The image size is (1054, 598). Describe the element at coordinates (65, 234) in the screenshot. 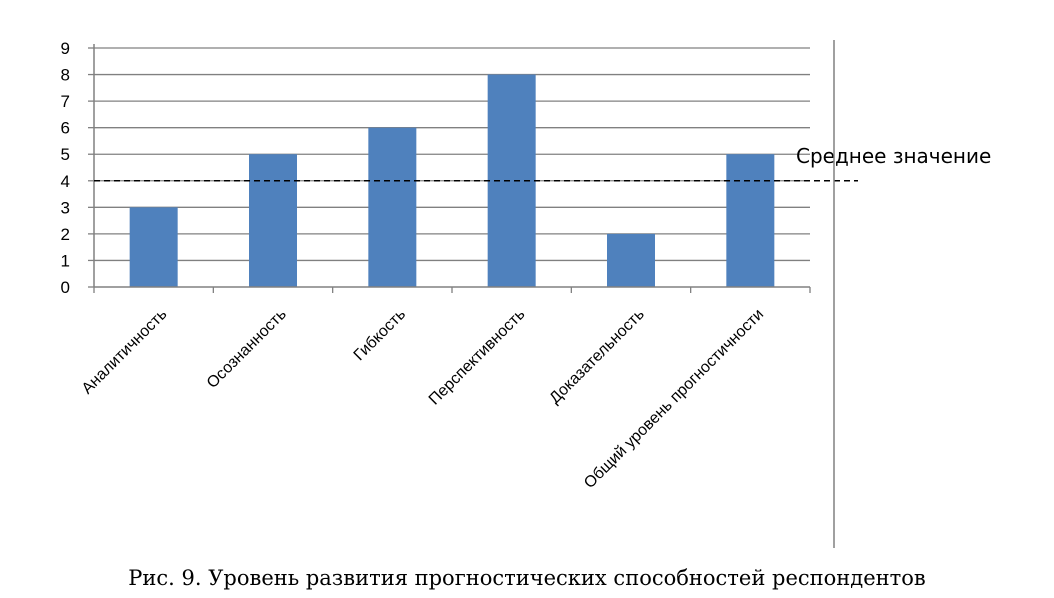

I see `y-tick-label: 2` at that location.